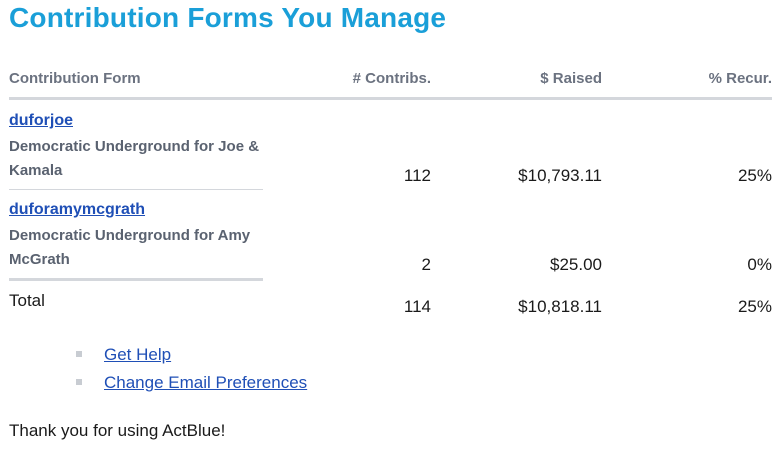  What do you see at coordinates (740, 78) in the screenshot?
I see `column-header-recur: % Recur.` at bounding box center [740, 78].